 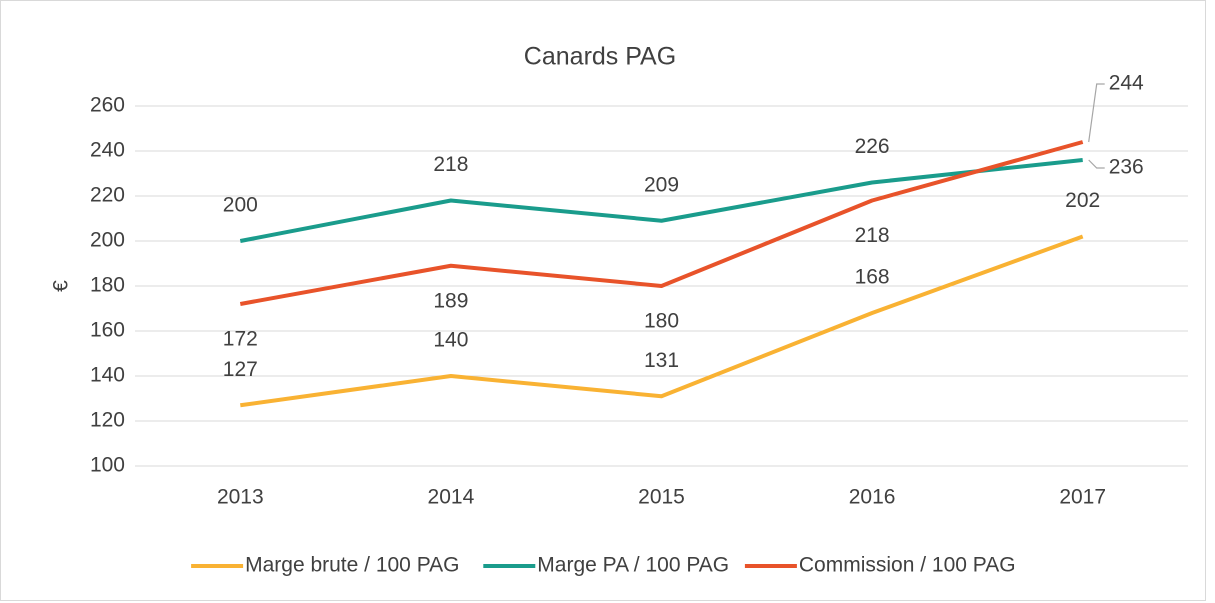 What do you see at coordinates (600, 57) in the screenshot?
I see `chart-title: Canards PAG` at bounding box center [600, 57].